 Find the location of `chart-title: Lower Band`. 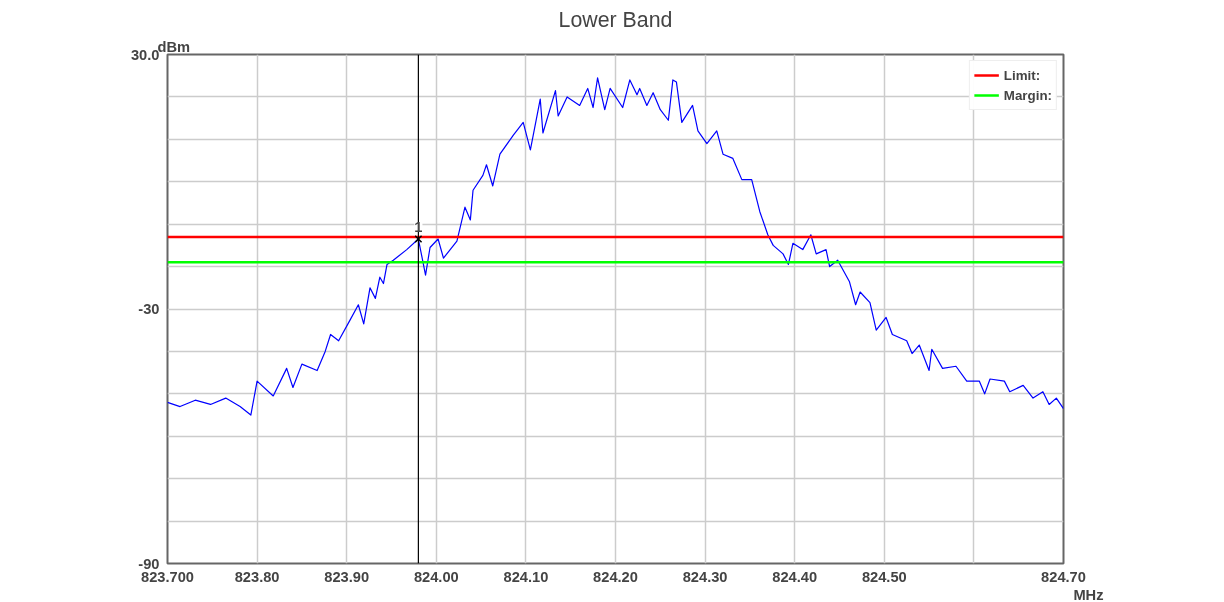

chart-title: Lower Band is located at coordinates (615, 19).